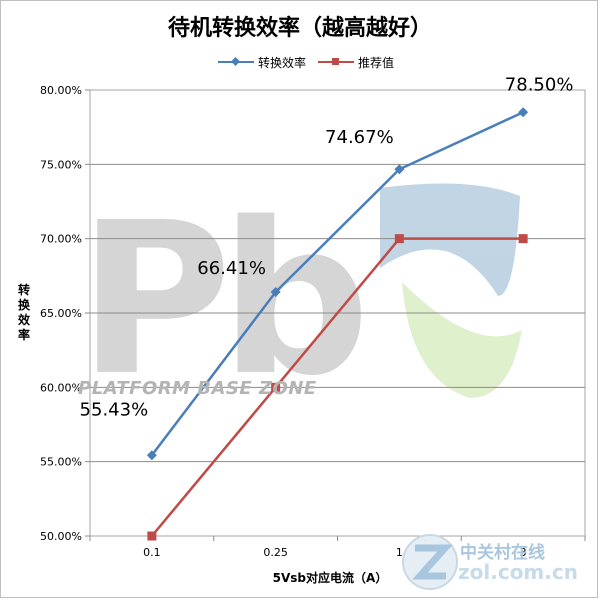  Describe the element at coordinates (336, 62) in the screenshot. I see `legend-swatch-recommended` at that location.